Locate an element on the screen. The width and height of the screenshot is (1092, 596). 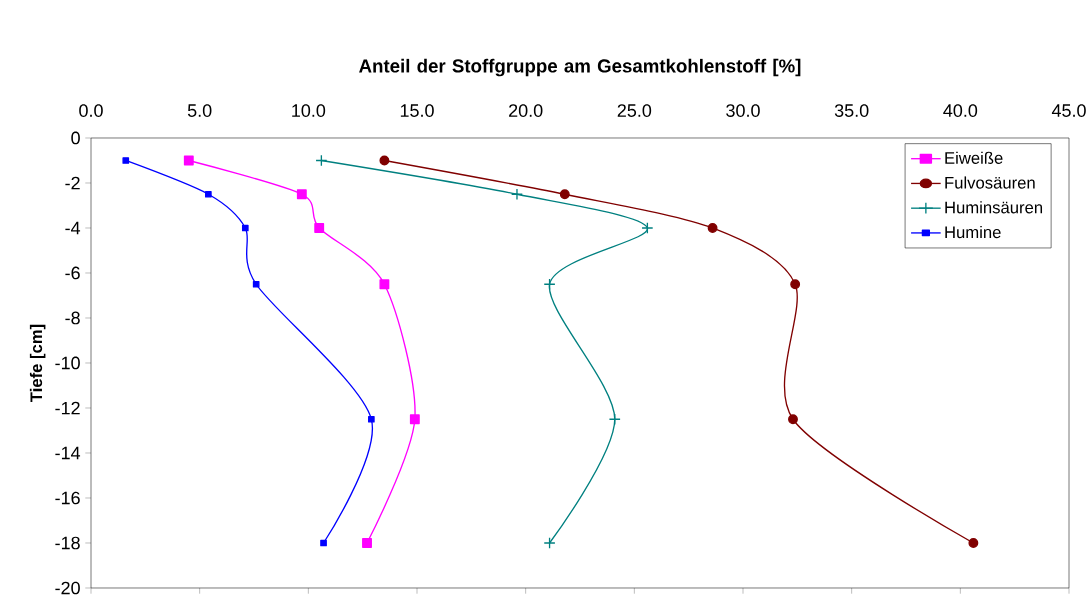
y-tick-label: -12 is located at coordinates (67, 408).